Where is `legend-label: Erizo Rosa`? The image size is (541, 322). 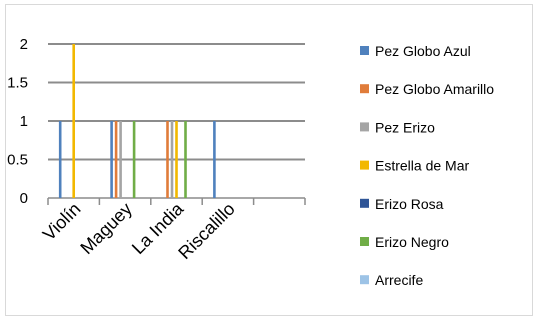
legend-label: Erizo Rosa is located at coordinates (409, 204).